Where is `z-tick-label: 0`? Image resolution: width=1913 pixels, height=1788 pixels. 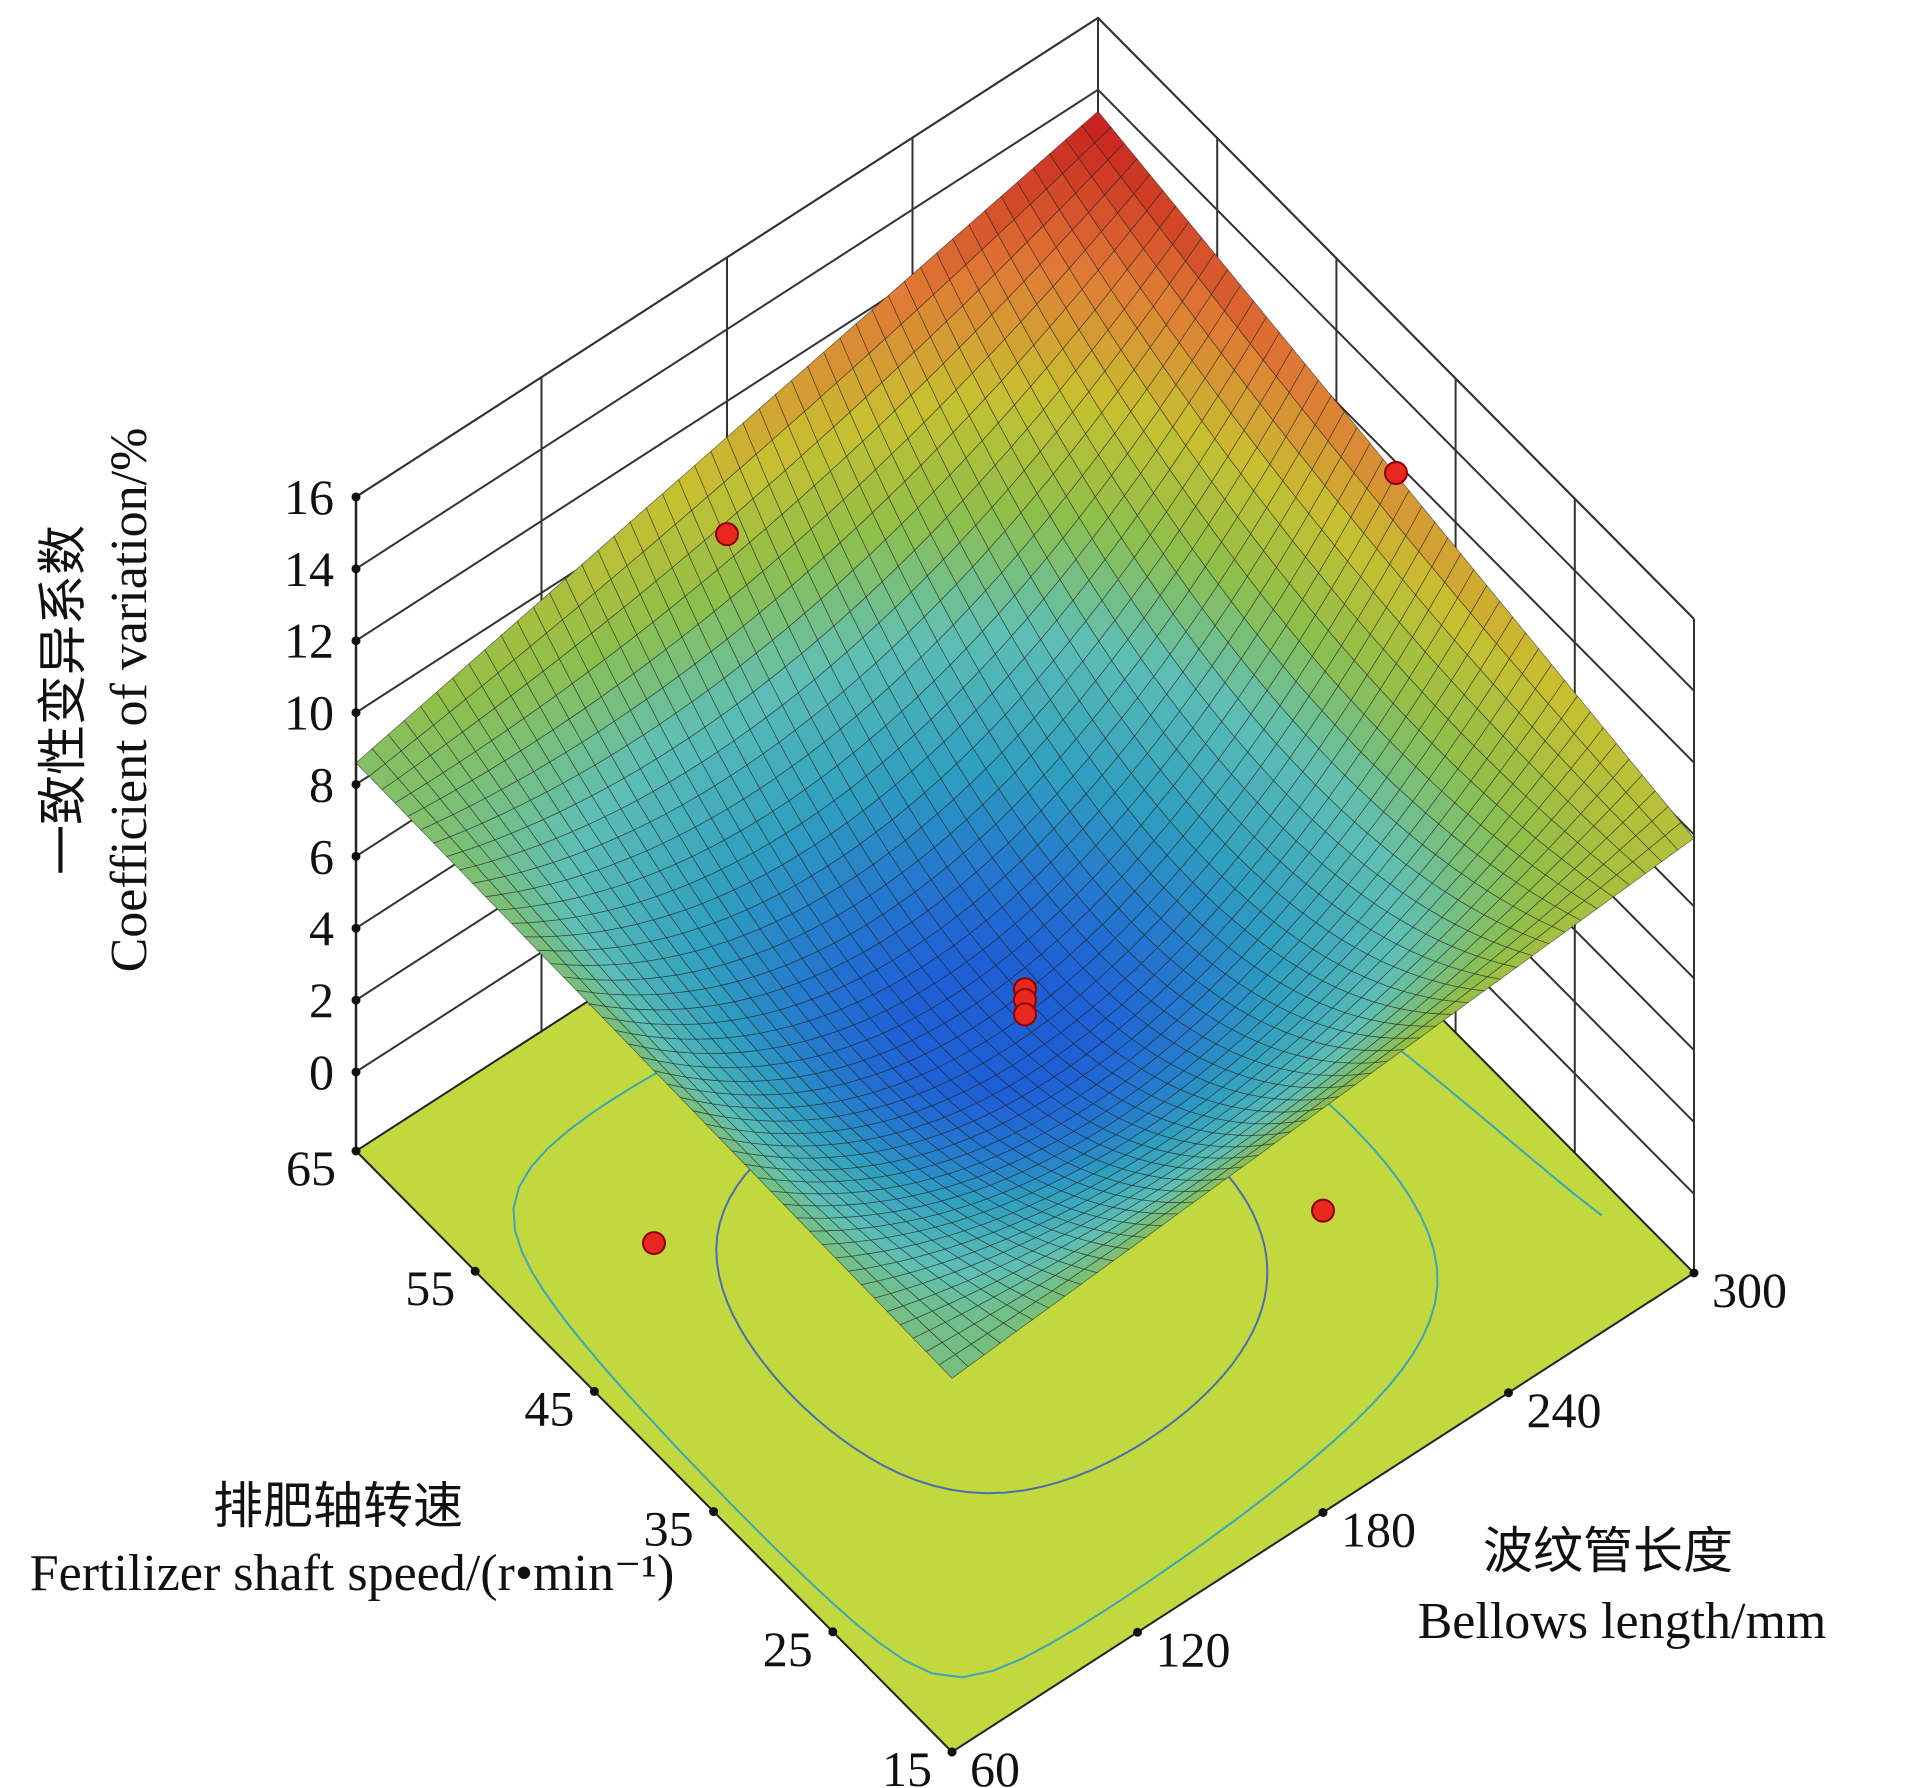
z-tick-label: 0 is located at coordinates (321, 1072).